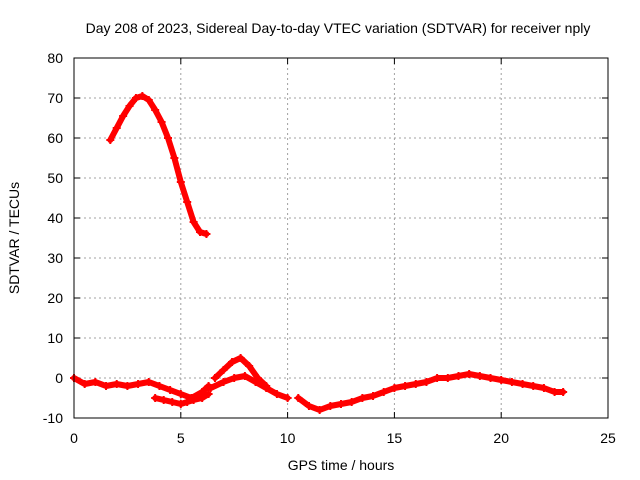 The image size is (640, 480). I want to click on y-tick-label: 40, so click(55, 218).